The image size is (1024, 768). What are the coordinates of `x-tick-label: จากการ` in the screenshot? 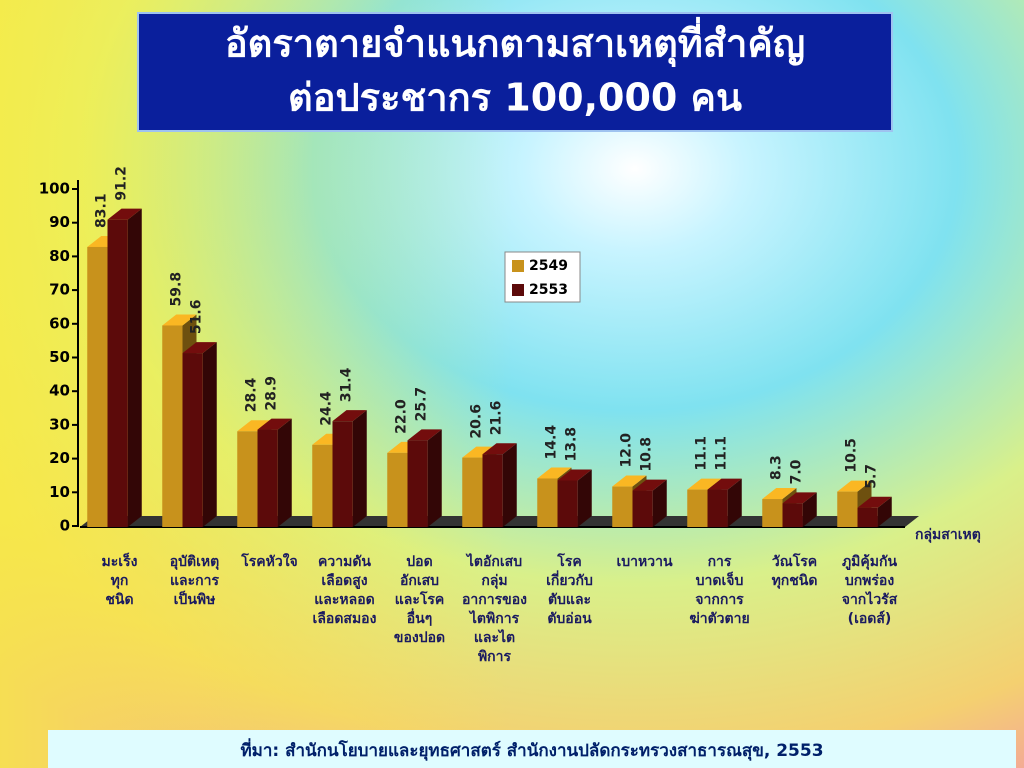 It's located at (719, 600).